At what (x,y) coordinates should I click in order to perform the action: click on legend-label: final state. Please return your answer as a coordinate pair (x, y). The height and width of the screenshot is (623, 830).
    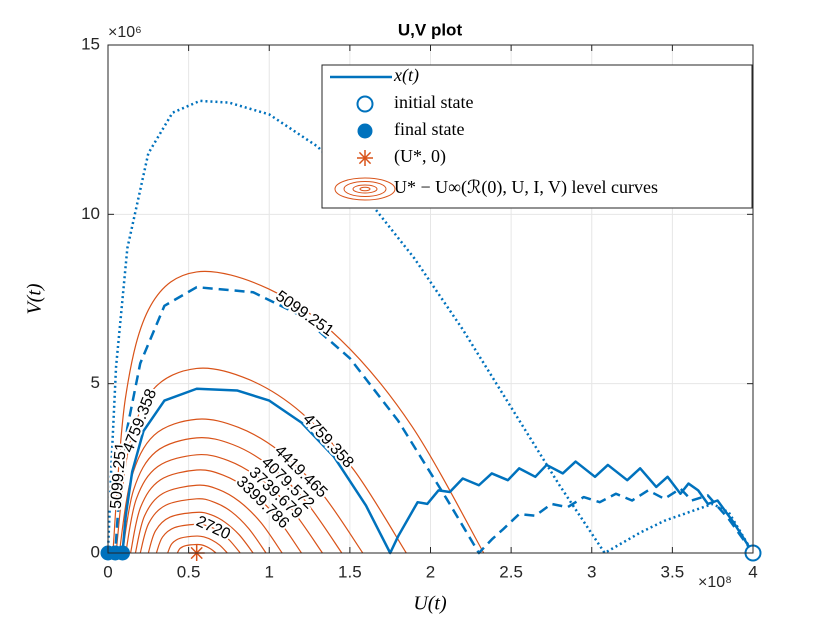
    Looking at the image, I should click on (429, 129).